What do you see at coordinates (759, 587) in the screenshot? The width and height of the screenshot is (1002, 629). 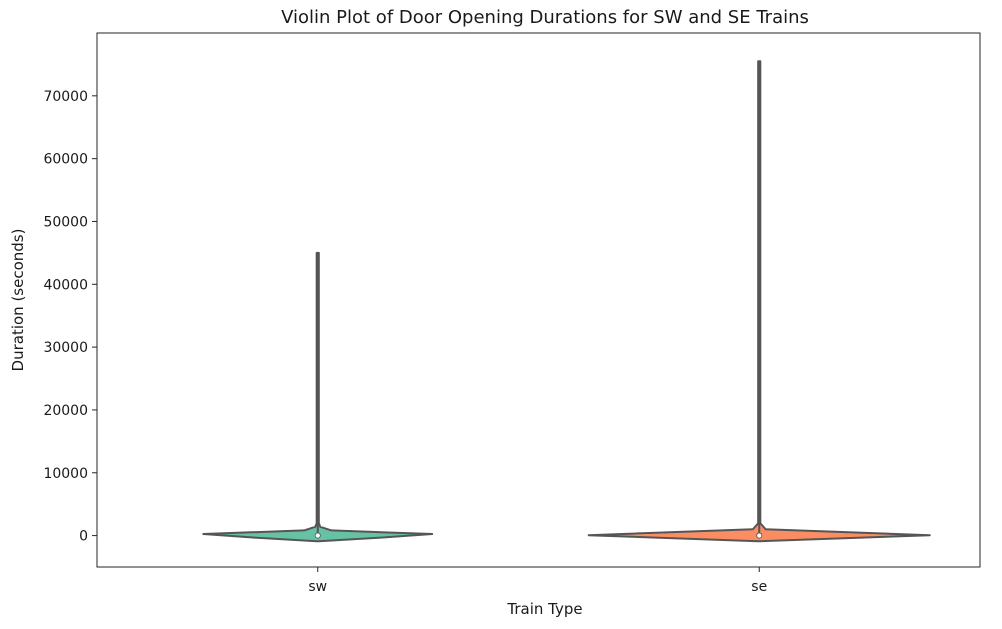 I see `x-tick-label-se: se` at bounding box center [759, 587].